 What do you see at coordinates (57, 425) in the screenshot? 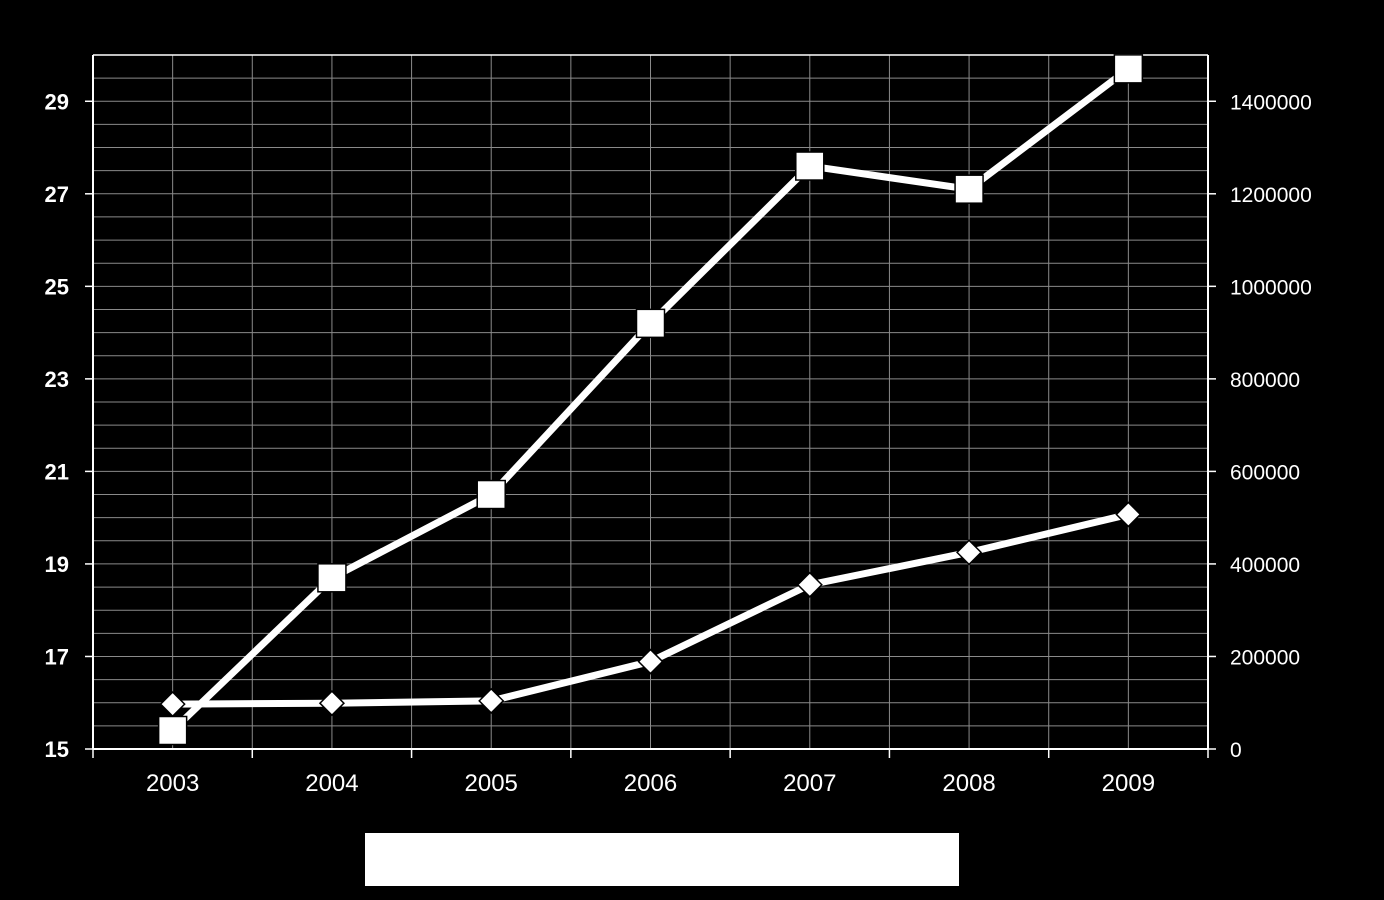
I see `left-axis-tick-labels: 15 17 19 21 23 25 27 29` at bounding box center [57, 425].